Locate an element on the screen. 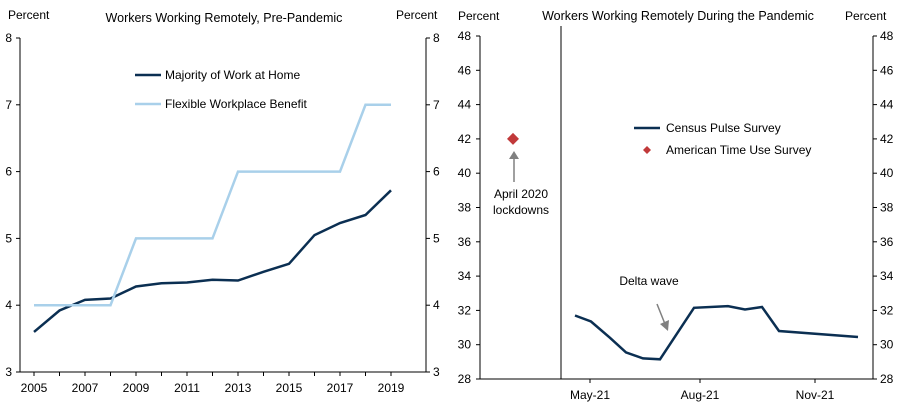 The width and height of the screenshot is (908, 407). right-y-tick-label-right: 48 is located at coordinates (887, 36).